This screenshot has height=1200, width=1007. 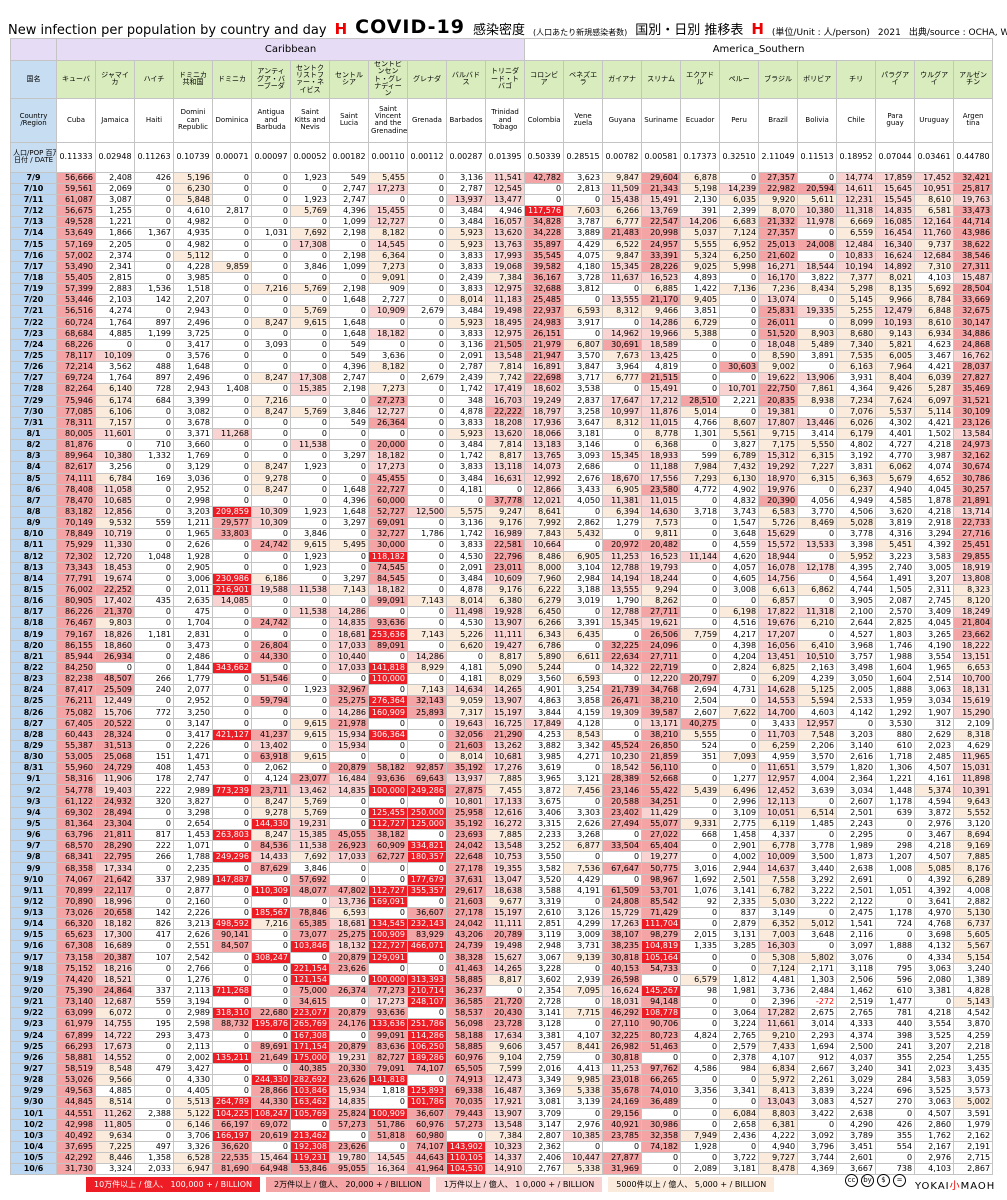 What do you see at coordinates (232, 1169) in the screenshot?
I see `value-cell: 81,690` at bounding box center [232, 1169].